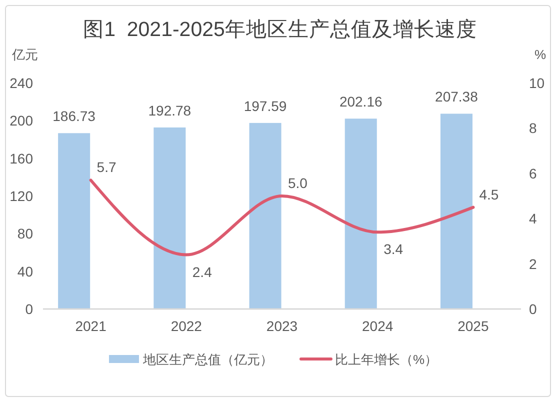  I want to click on y-tick-label: 0, so click(29, 309).